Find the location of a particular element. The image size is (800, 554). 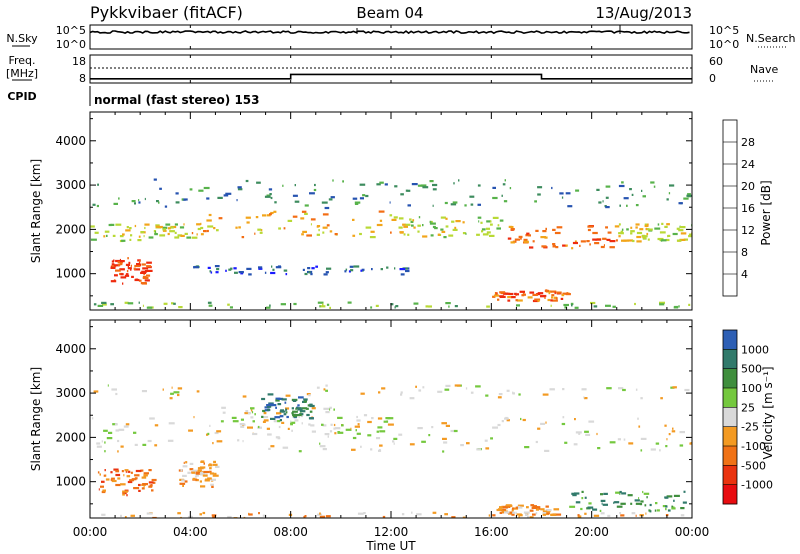

nsky-series-line is located at coordinates (389, 32).